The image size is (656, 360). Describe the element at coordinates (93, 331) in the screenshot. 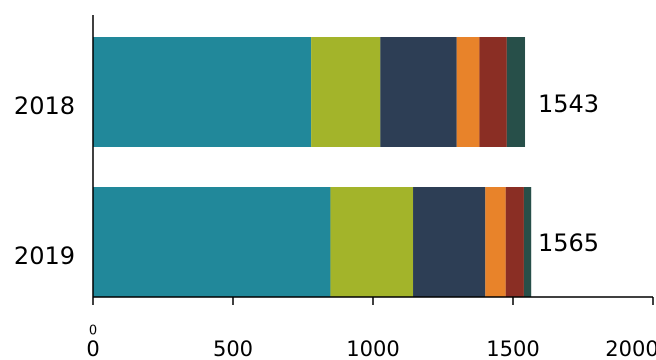

I see `annotation: 0` at that location.